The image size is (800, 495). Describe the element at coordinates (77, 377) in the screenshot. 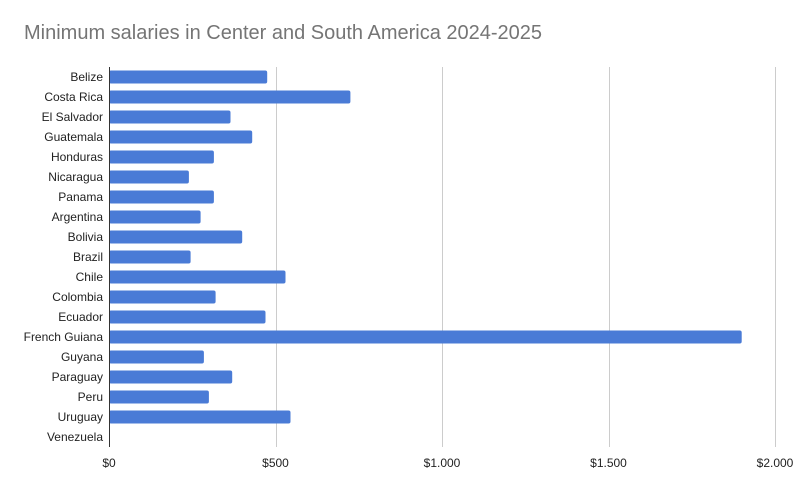

I see `category-label: Paraguay` at that location.